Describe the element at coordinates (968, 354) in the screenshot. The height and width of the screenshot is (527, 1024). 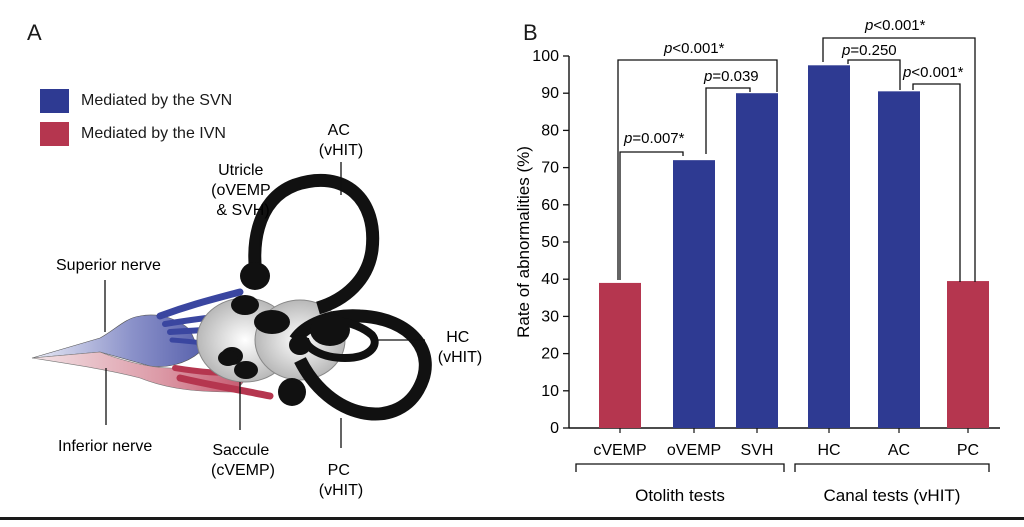
I see `bar-pc` at that location.